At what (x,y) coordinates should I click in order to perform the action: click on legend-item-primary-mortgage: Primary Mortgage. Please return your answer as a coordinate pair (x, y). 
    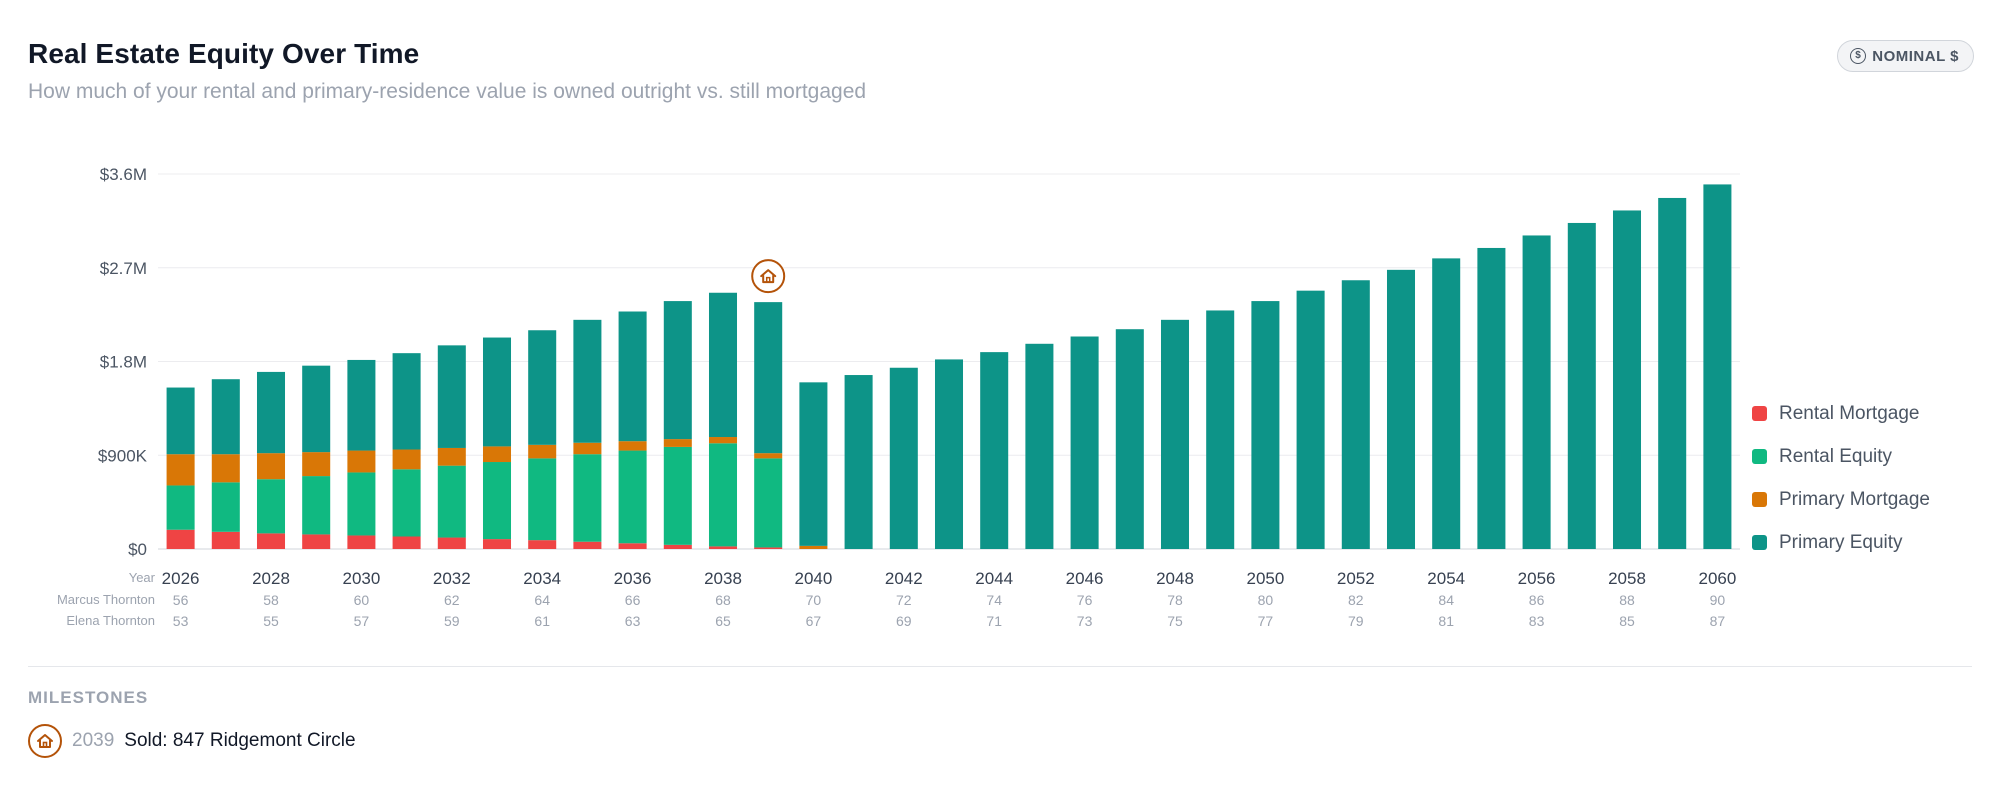
    Looking at the image, I should click on (1841, 499).